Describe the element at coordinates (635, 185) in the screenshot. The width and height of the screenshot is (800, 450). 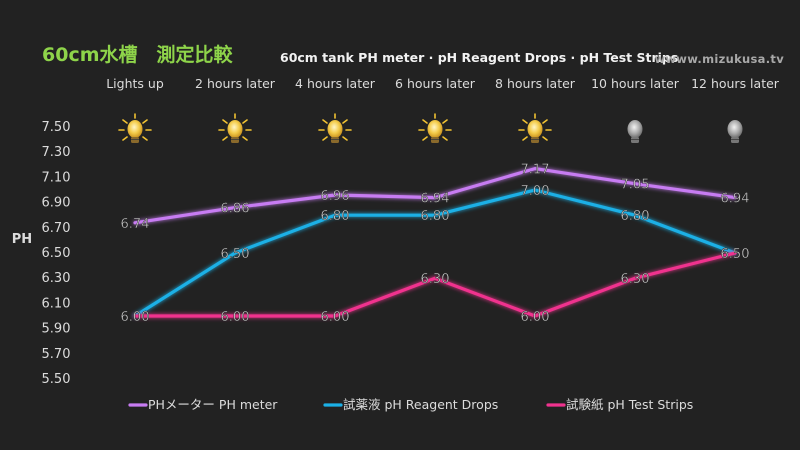
I see `data-label: 7.05` at that location.